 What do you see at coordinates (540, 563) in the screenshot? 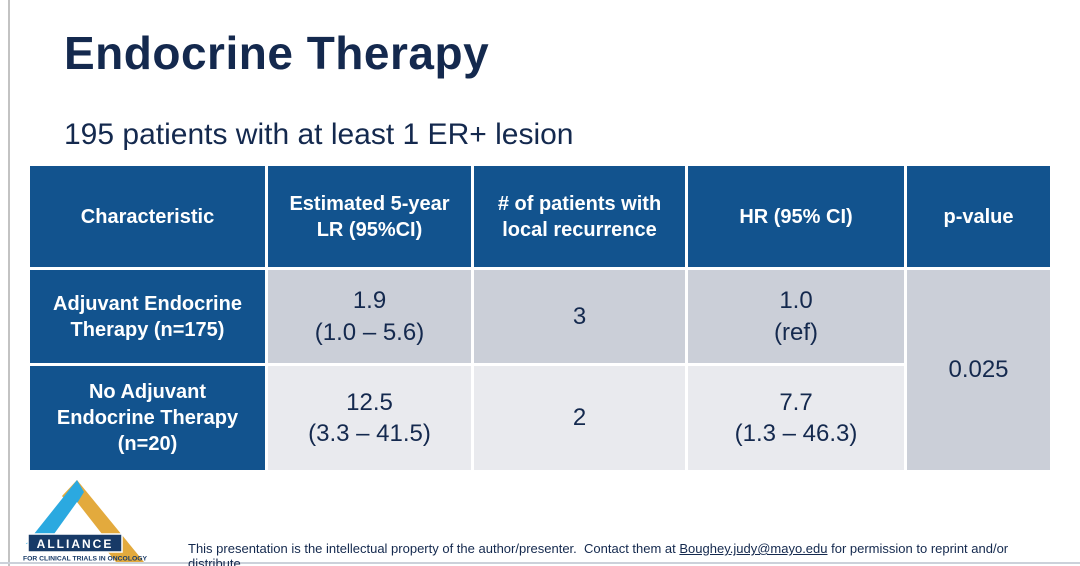
I see `slide-bottom-border` at bounding box center [540, 563].